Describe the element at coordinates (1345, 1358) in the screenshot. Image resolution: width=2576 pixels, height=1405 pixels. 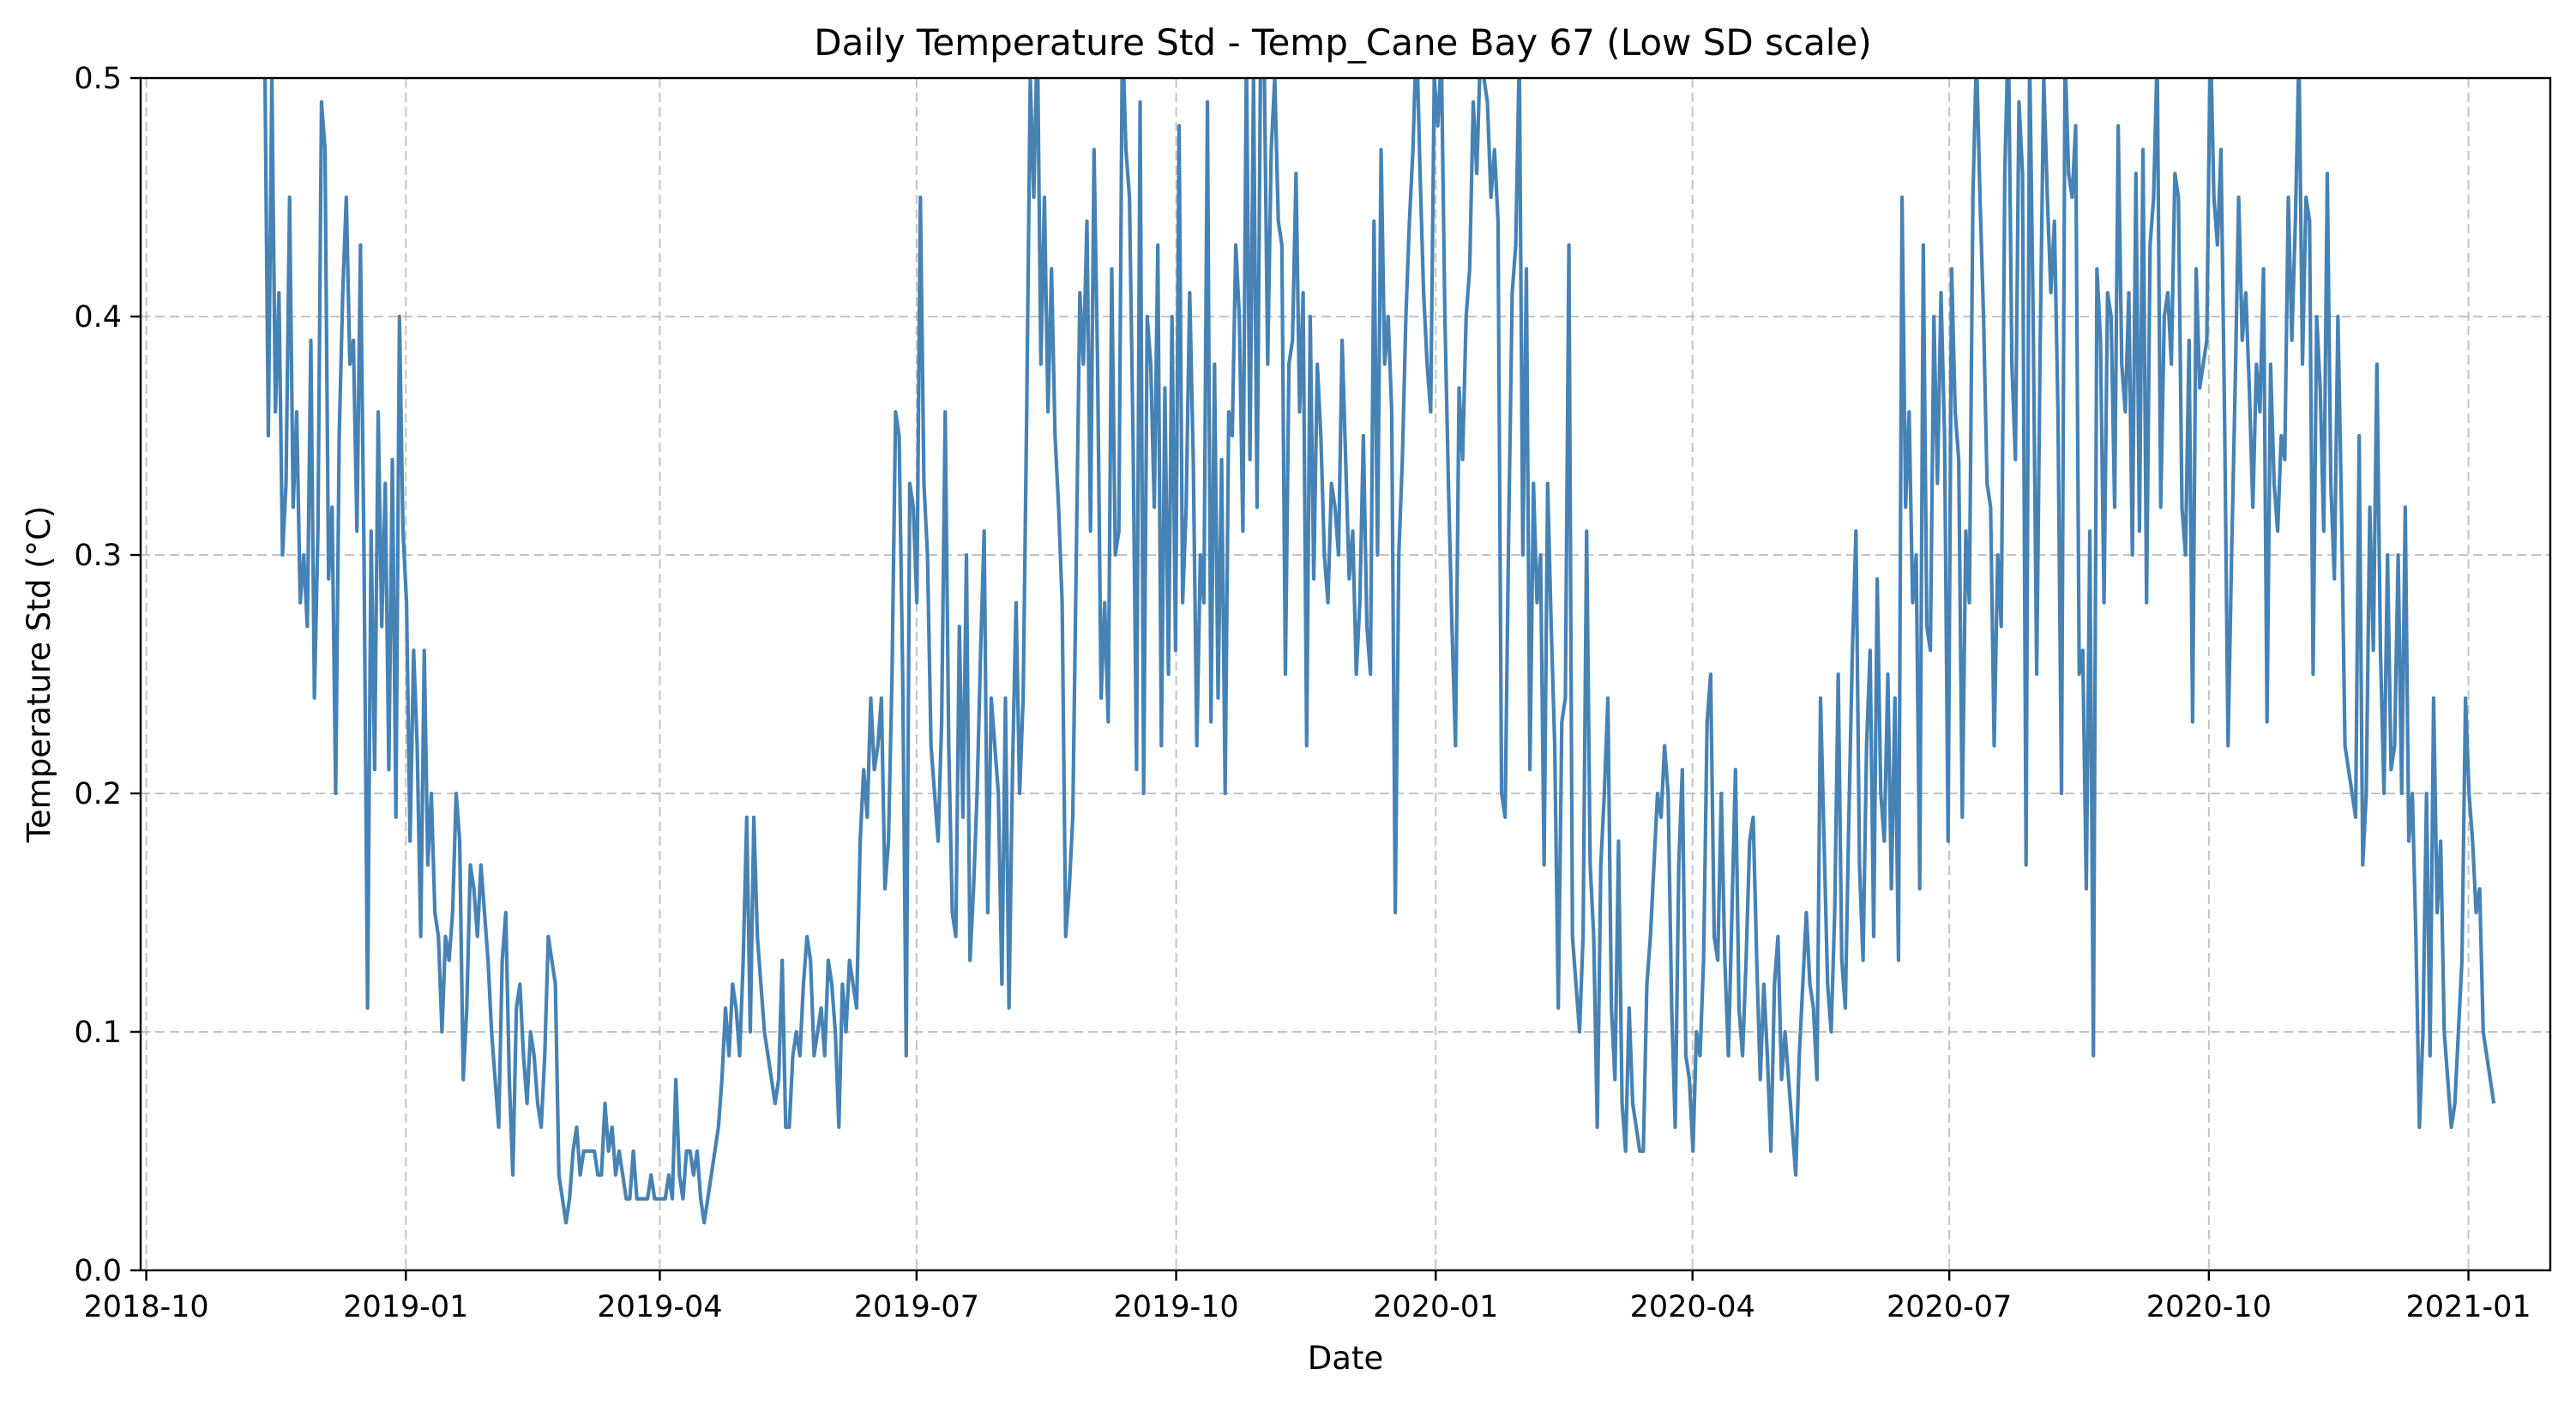
I see `x-axis-label: Date` at that location.